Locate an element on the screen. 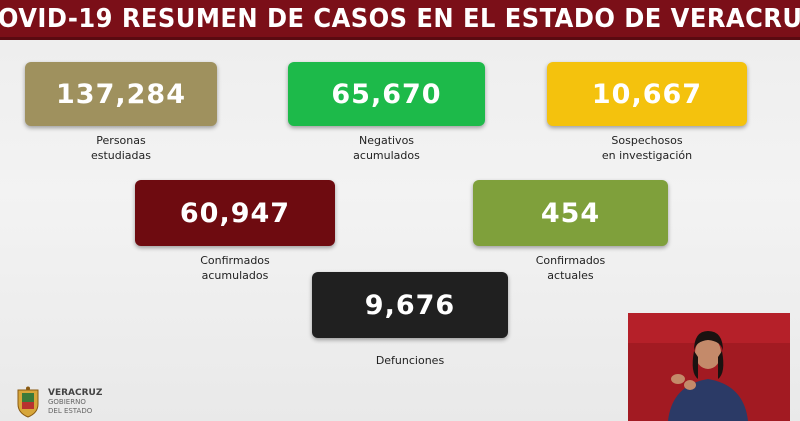 This screenshot has width=800, height=421. stat-label-line: Defunciones is located at coordinates (410, 360).